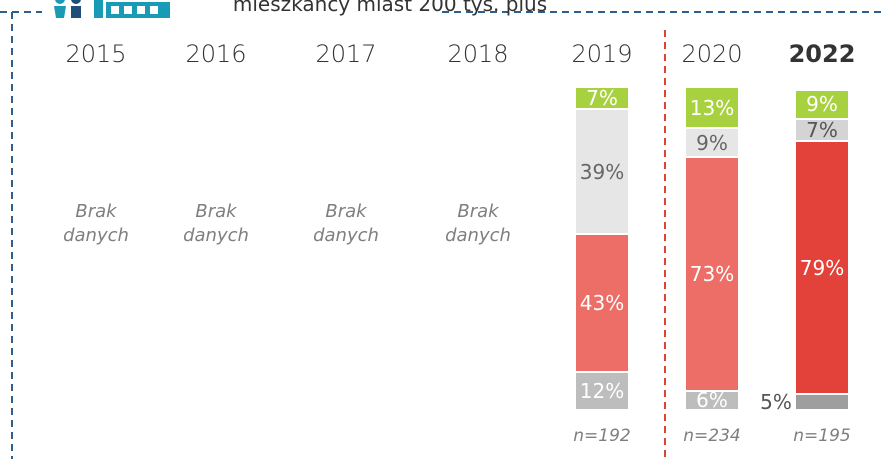 Image resolution: width=885 pixels, height=459 pixels. What do you see at coordinates (602, 436) in the screenshot?
I see `sample-size: n=192` at bounding box center [602, 436].